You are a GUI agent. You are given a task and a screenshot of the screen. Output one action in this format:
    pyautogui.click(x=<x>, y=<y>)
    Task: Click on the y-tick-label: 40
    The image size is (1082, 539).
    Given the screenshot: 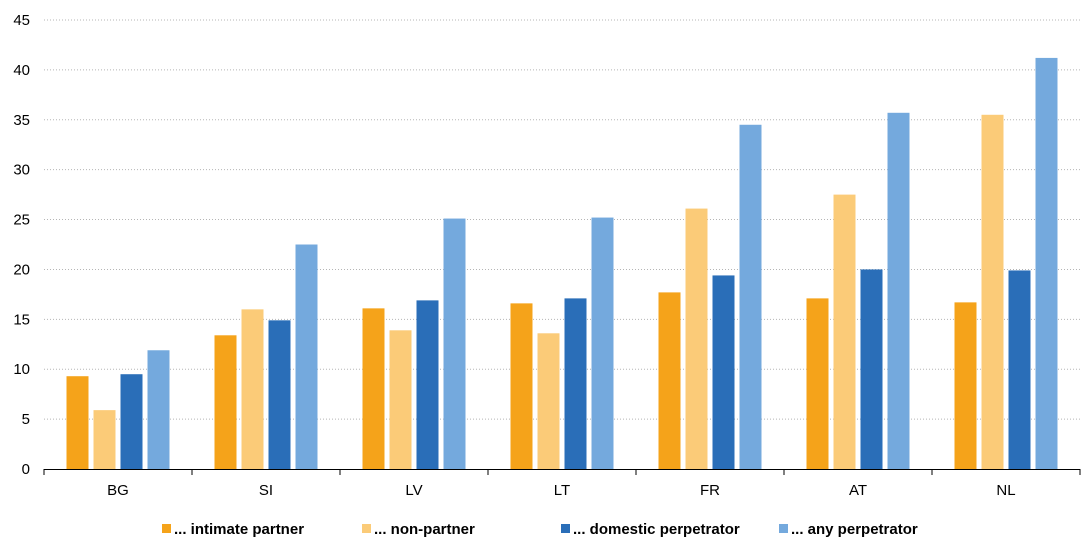 What is the action you would take?
    pyautogui.click(x=21, y=70)
    